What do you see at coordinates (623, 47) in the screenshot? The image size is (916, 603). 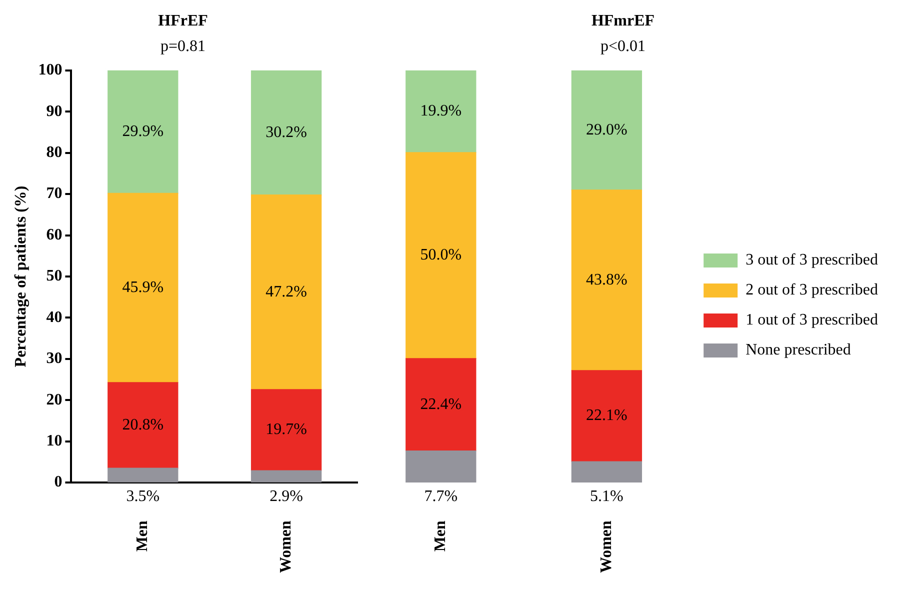 I see `chart-subtitle: p<0.01` at bounding box center [623, 47].